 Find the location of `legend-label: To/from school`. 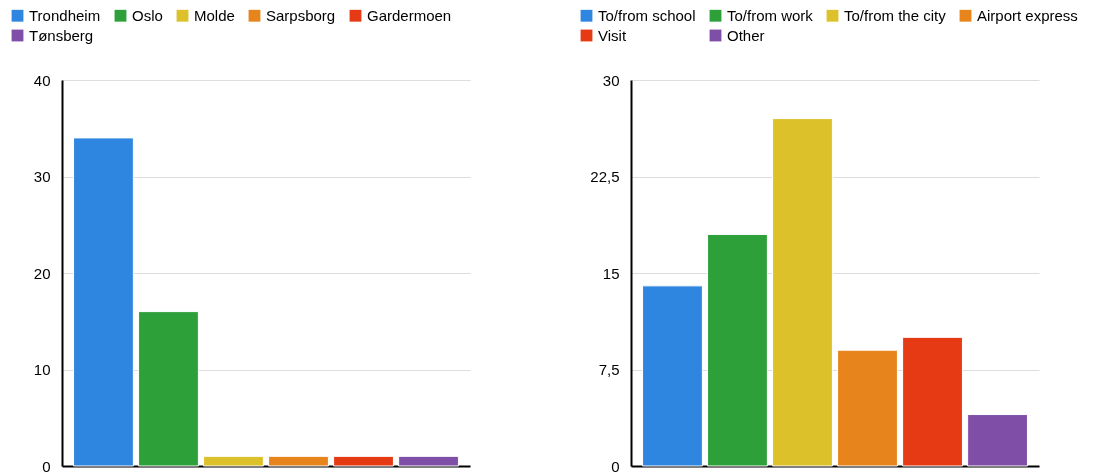

legend-label: To/from school is located at coordinates (647, 15).